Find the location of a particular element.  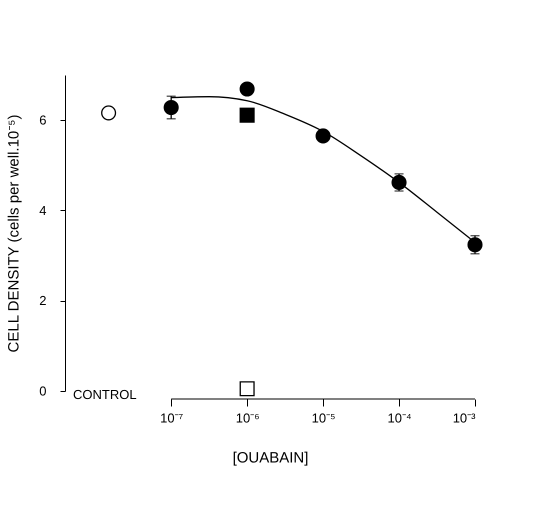

y-axis-title: CELL DENSITY (cells per well.10⁻⁵) is located at coordinates (13, 233).